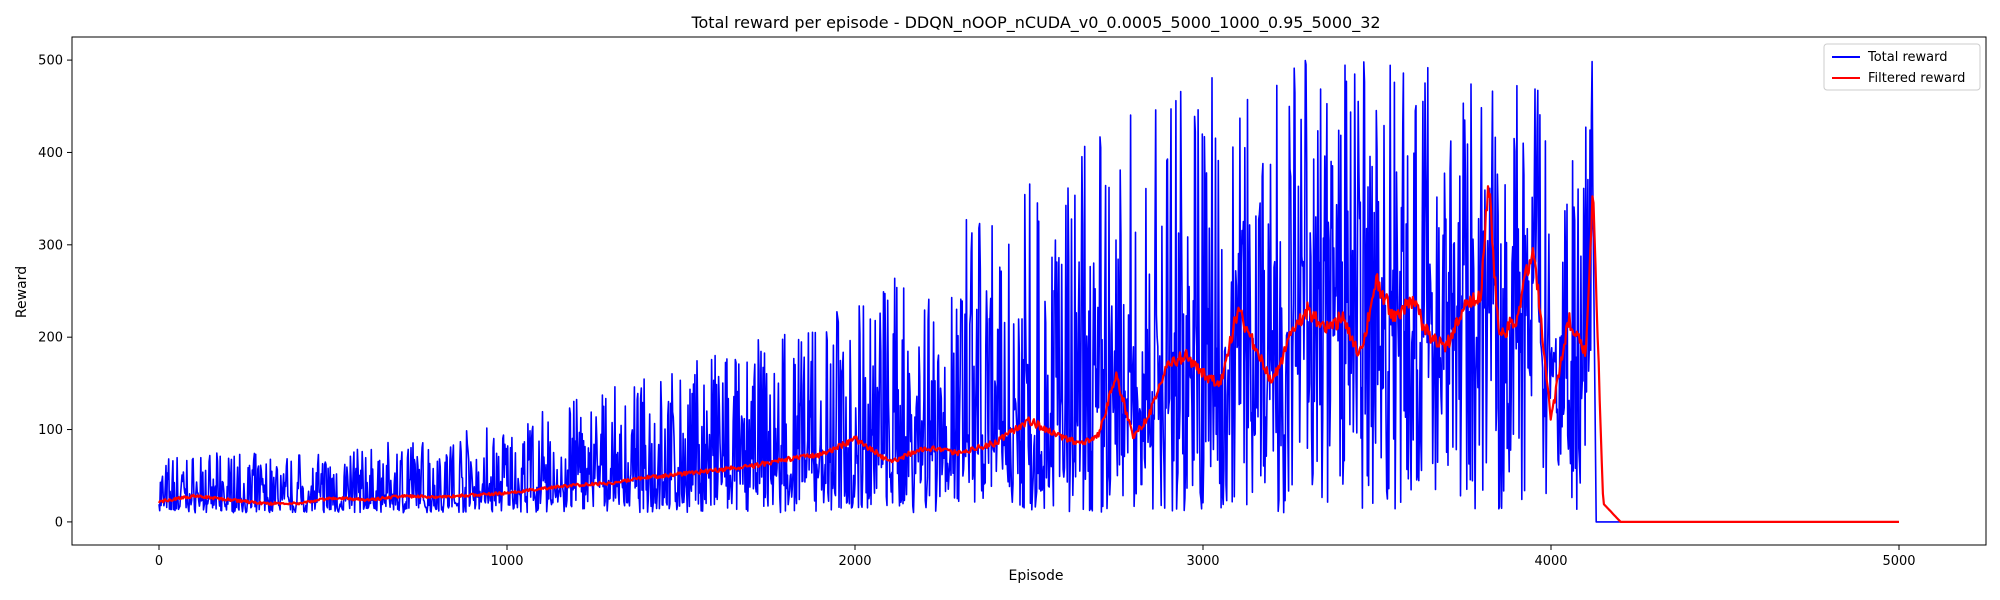 This screenshot has height=600, width=2000. Describe the element at coordinates (1916, 78) in the screenshot. I see `legend-label-filtered-reward: Filtered reward` at that location.